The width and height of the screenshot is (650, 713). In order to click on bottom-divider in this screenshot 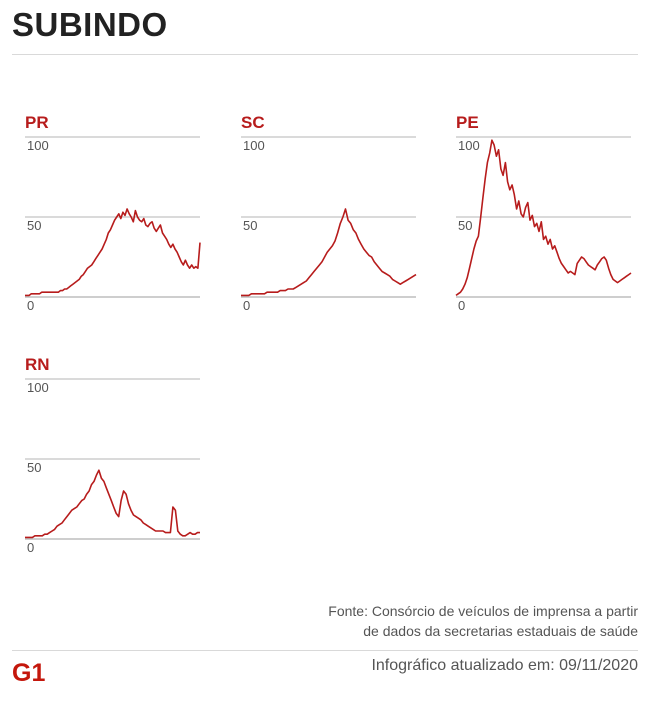, I will do `click(325, 650)`.